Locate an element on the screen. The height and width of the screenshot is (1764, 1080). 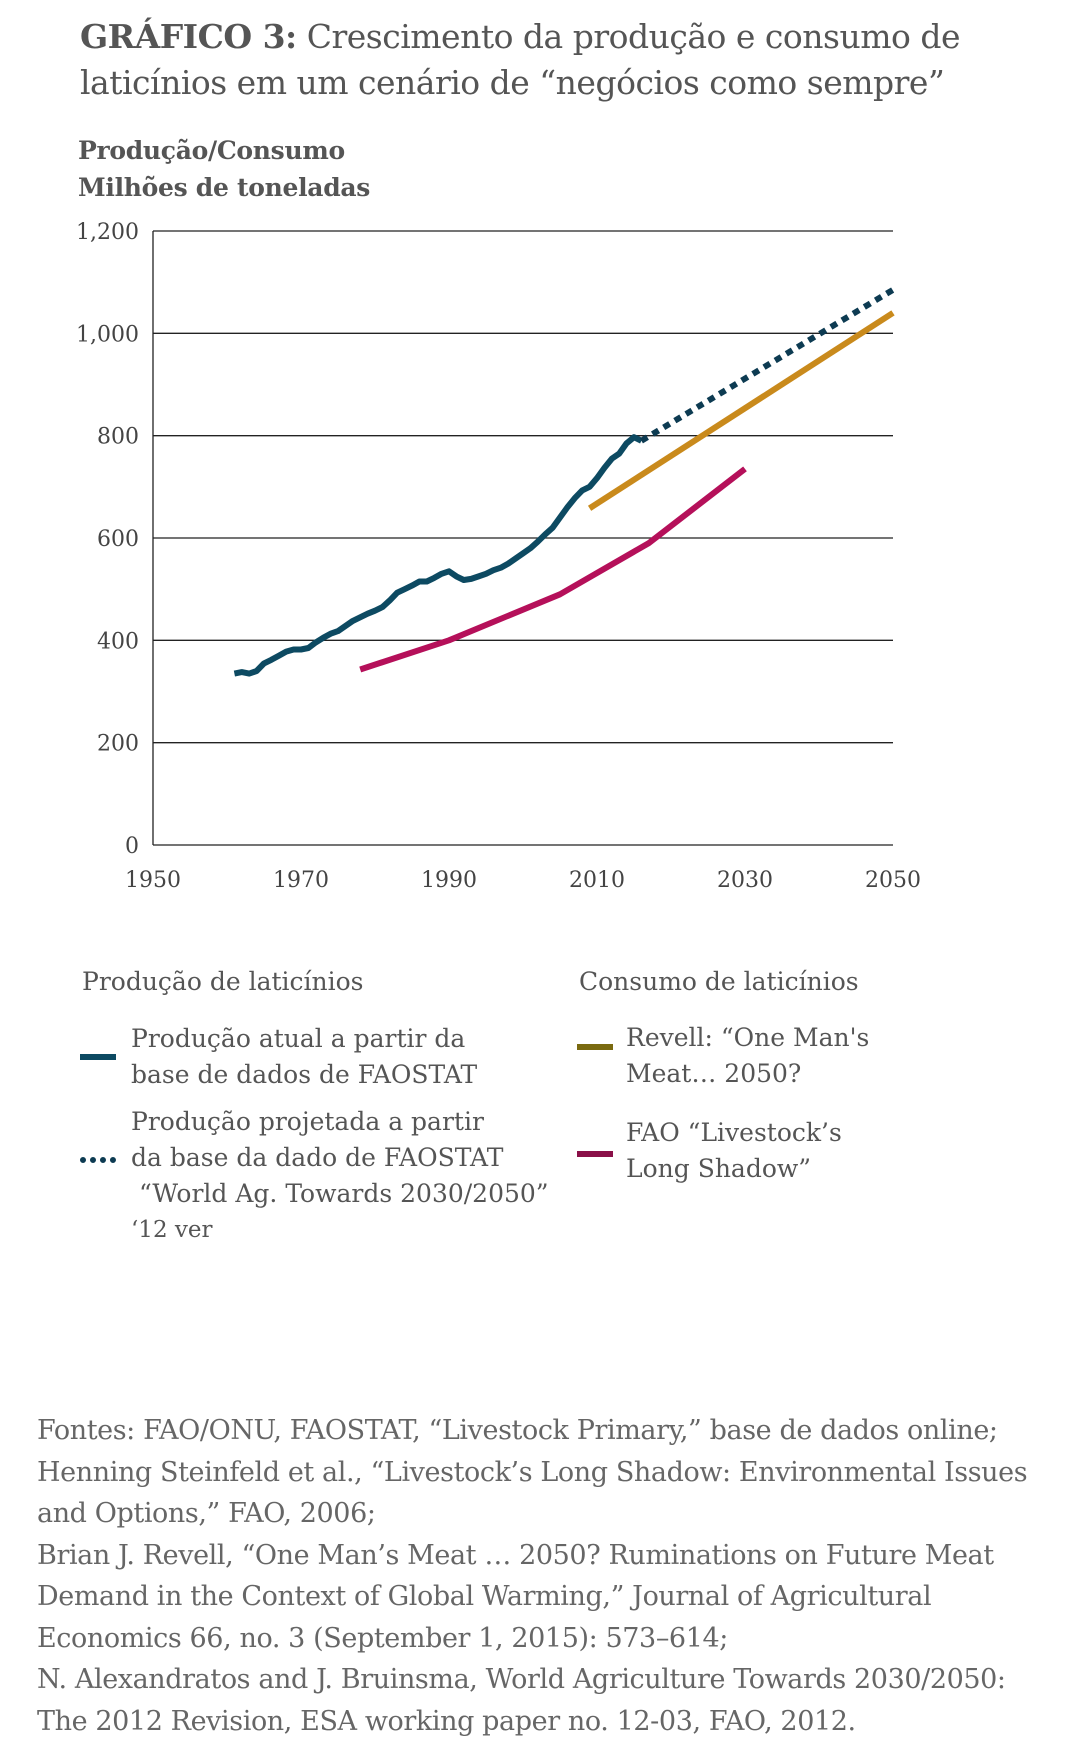
x-tick-label: 1970 is located at coordinates (301, 880).